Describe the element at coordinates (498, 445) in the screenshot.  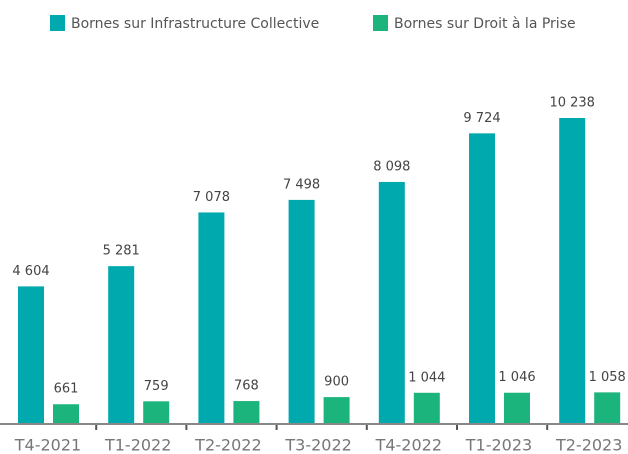
I see `x-tick-label: T1-2023` at that location.